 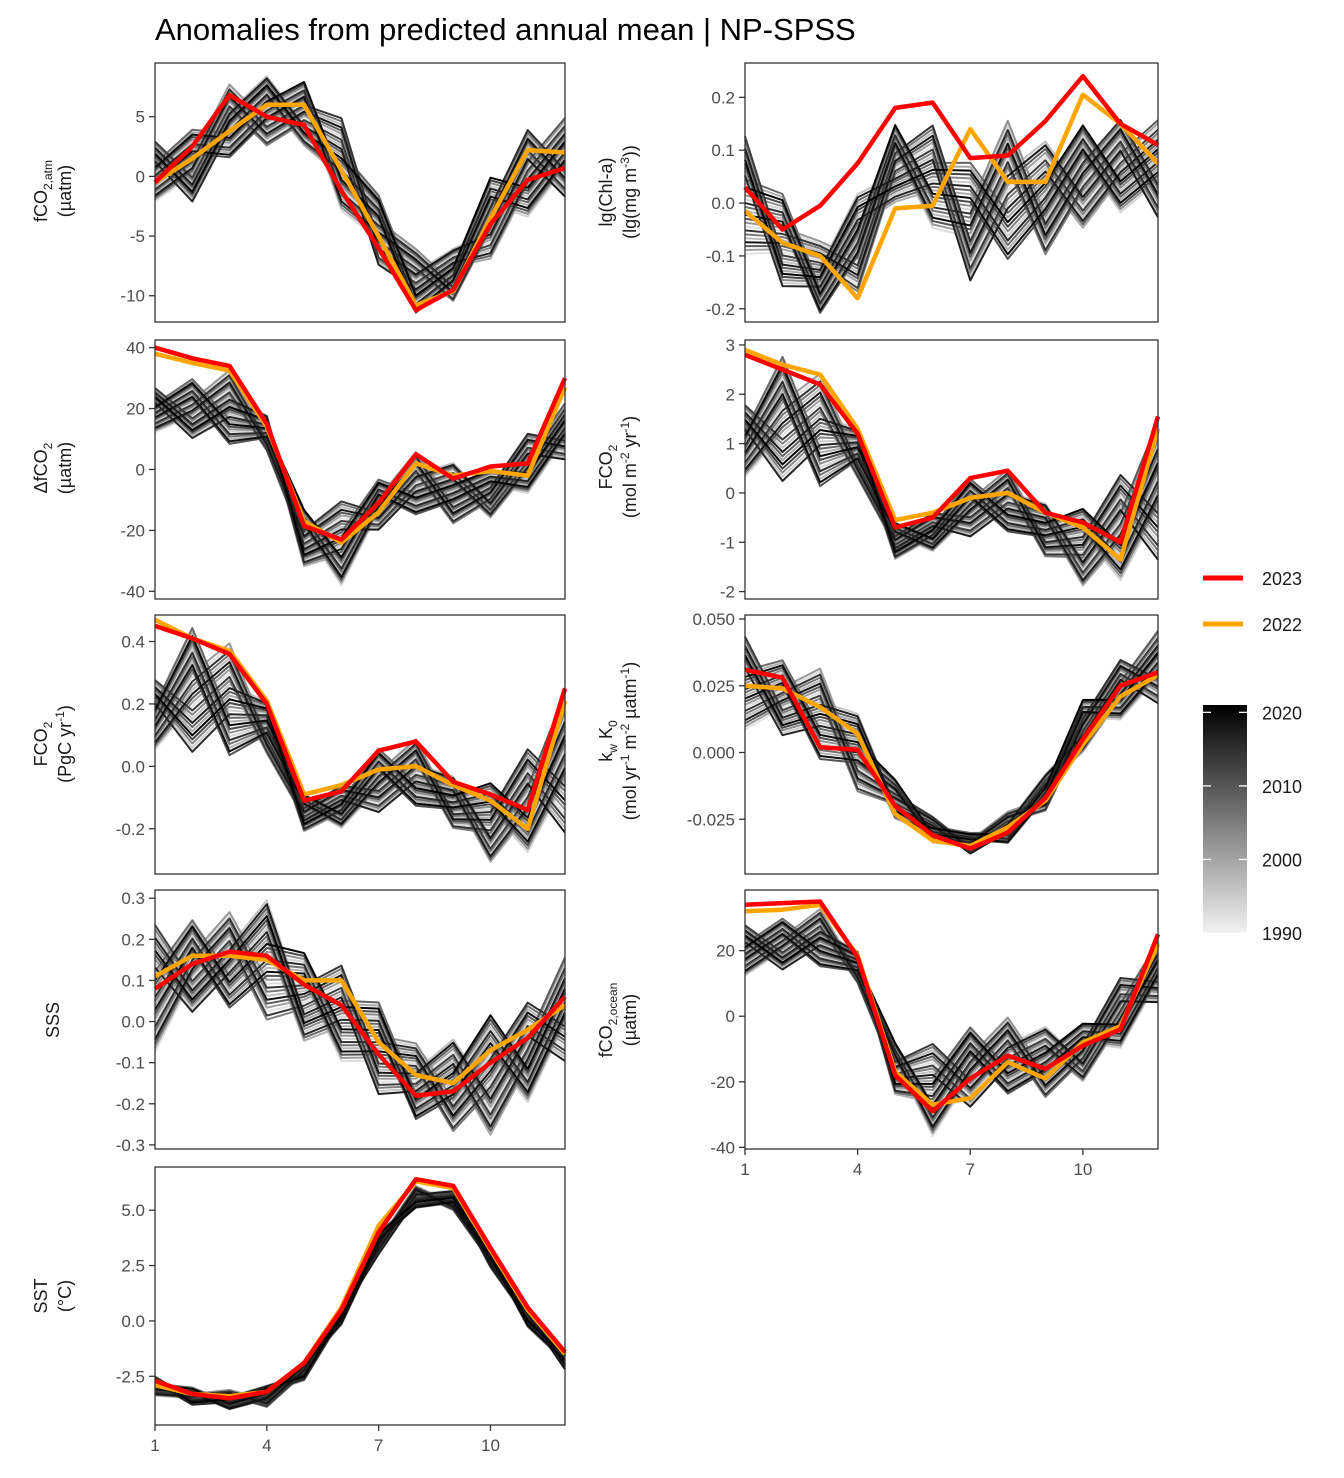 What do you see at coordinates (64, 744) in the screenshot?
I see `ylabel-fco2pg-unit: (PgC yr-1)` at bounding box center [64, 744].